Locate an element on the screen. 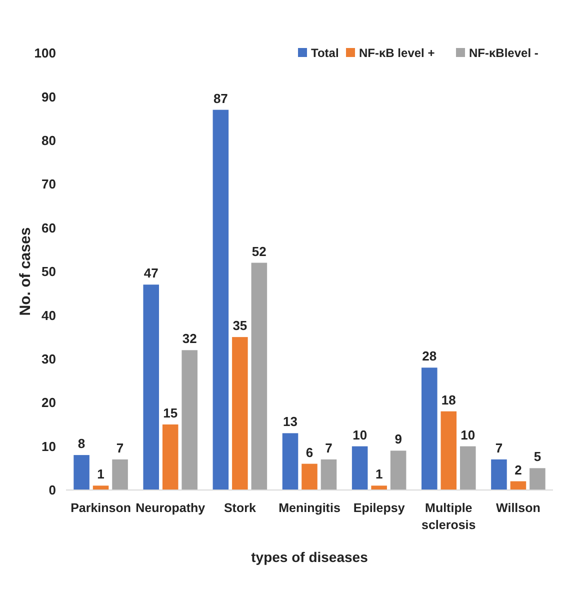 This screenshot has height=598, width=573. data-label: 18 is located at coordinates (448, 400).